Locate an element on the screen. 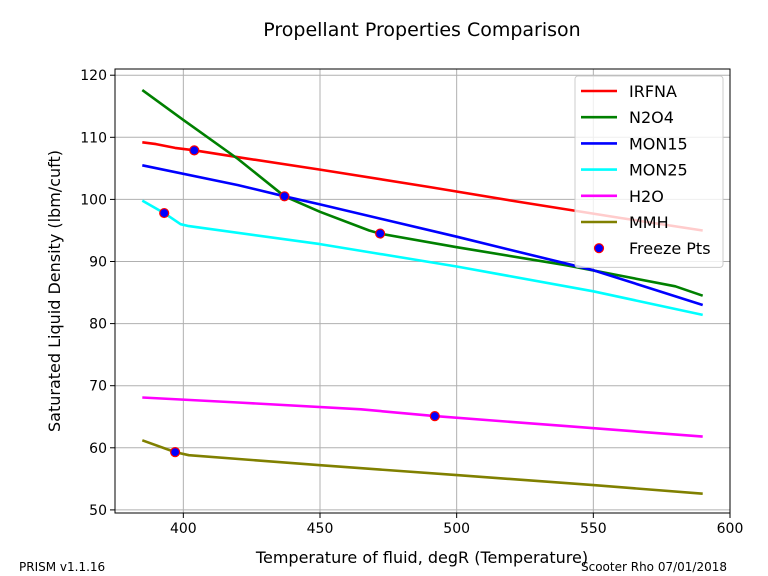  y-tick-label: 70 is located at coordinates (98, 387).